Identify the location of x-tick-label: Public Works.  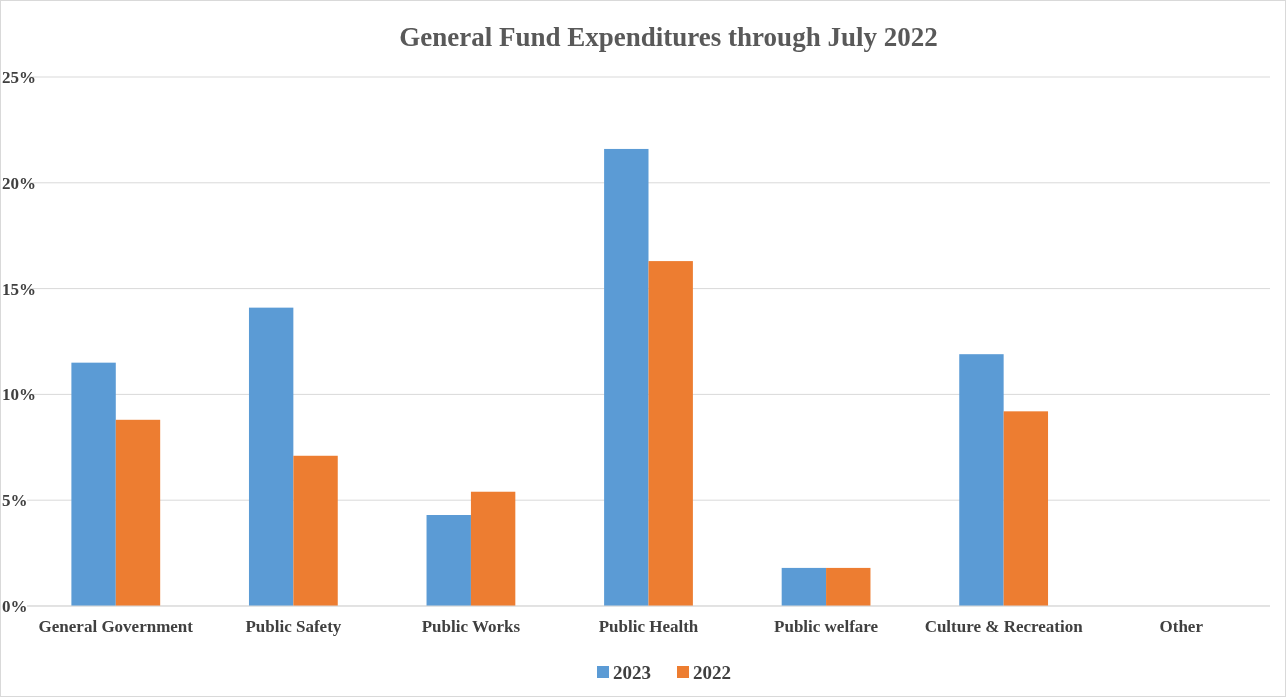
(471, 627).